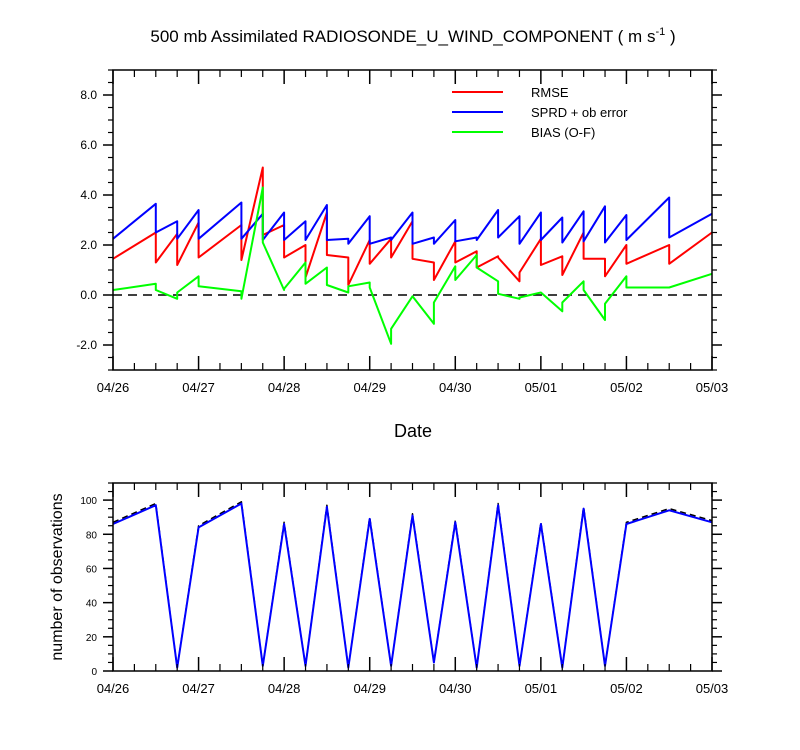  I want to click on y-tick-label: 8.0, so click(88, 95).